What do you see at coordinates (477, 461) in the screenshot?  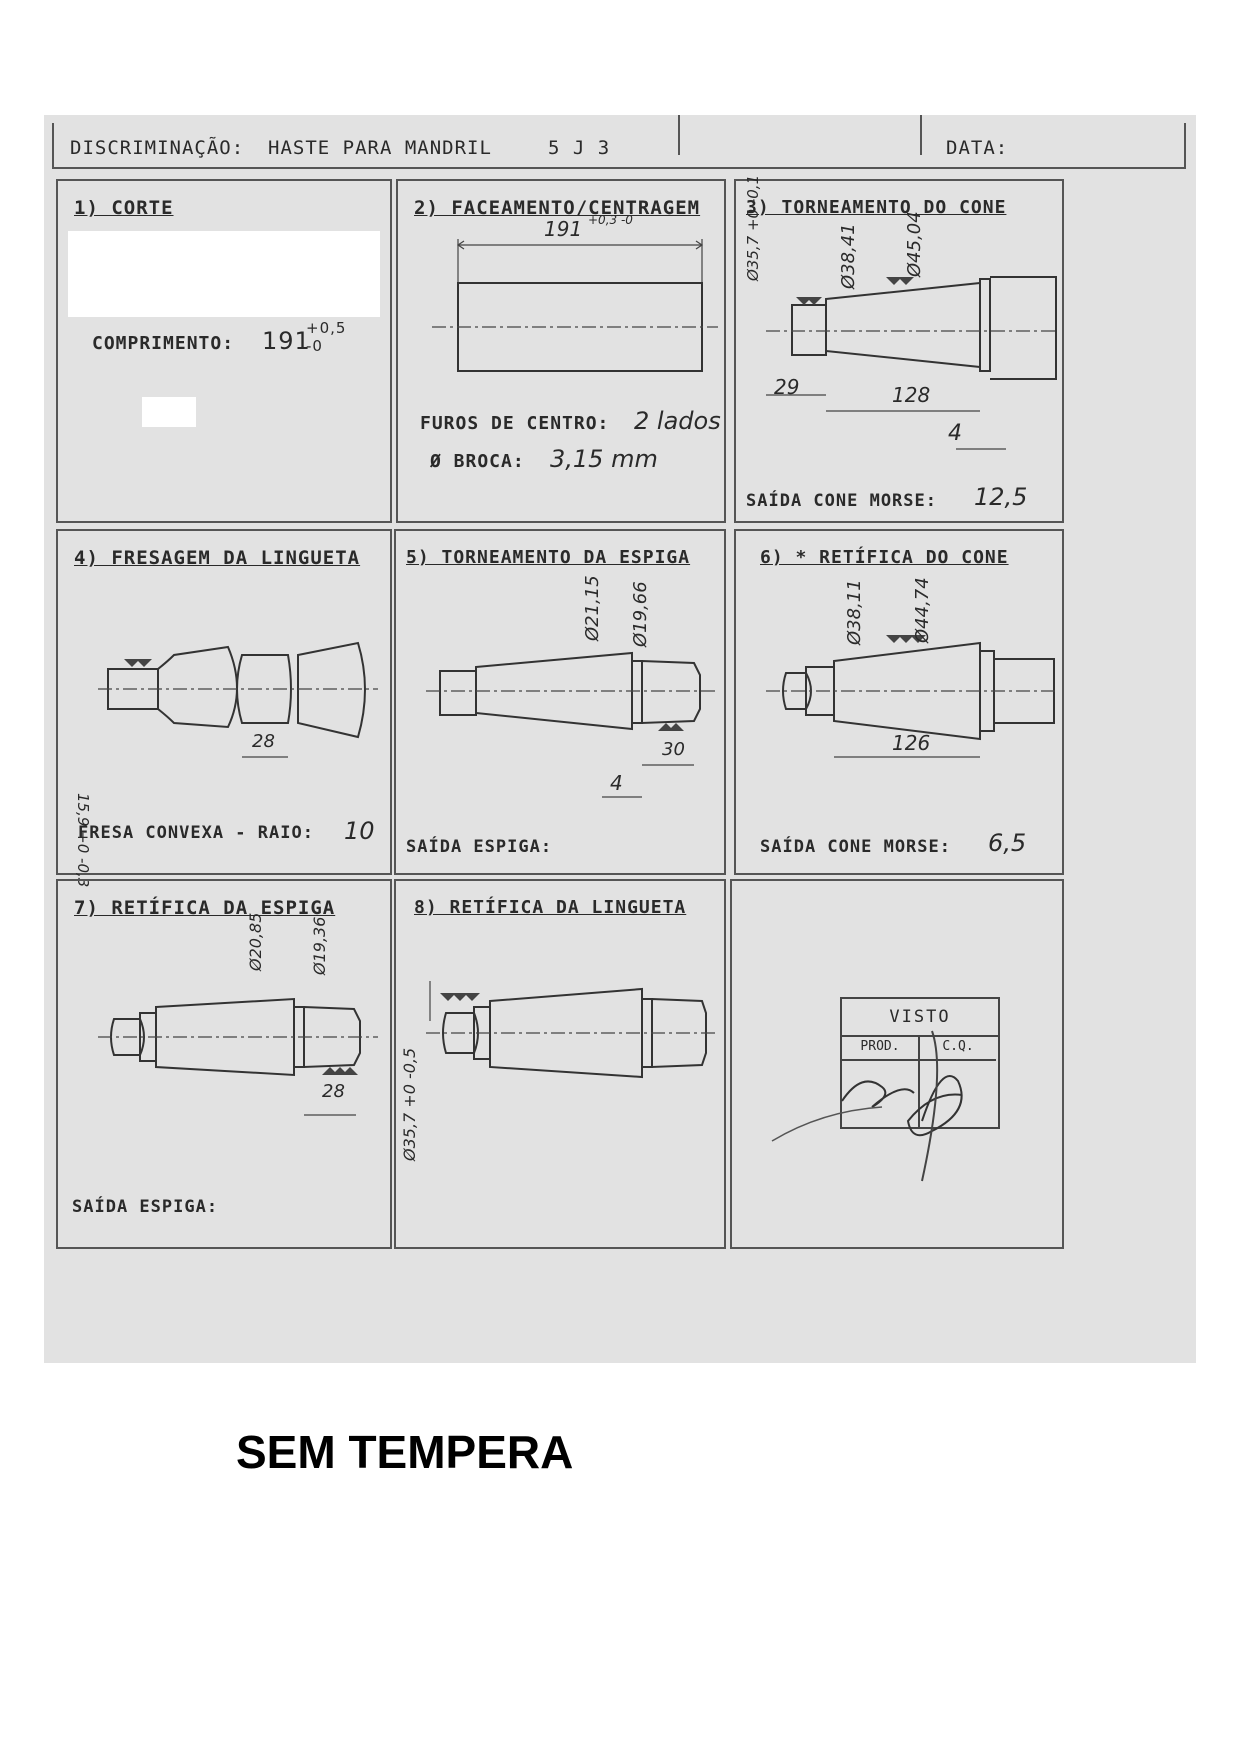 I see `broca-label: Ø BROCA:` at bounding box center [477, 461].